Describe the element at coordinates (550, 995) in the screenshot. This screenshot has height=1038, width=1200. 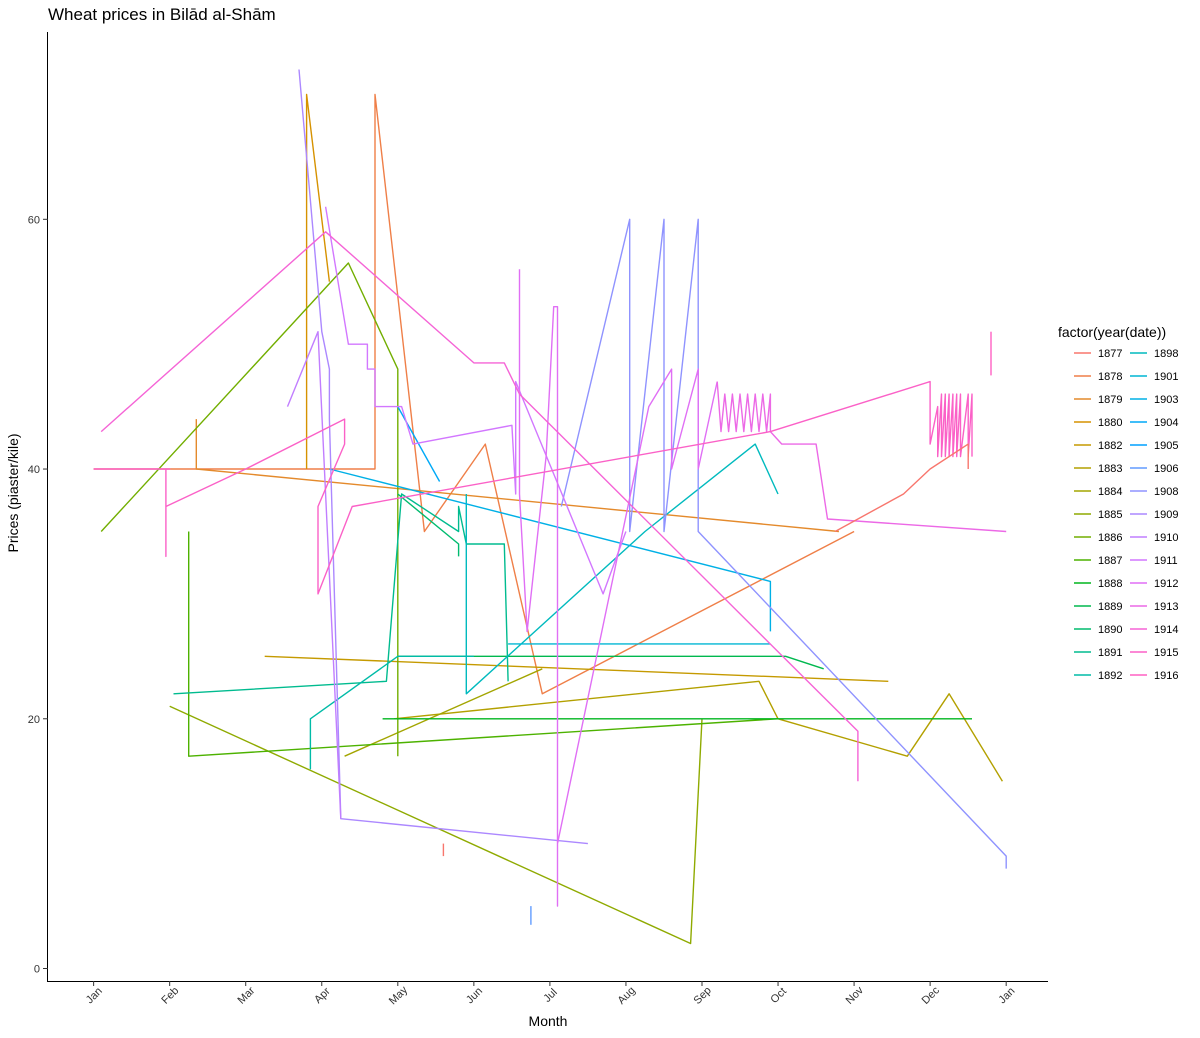
I see `x-tick-label: Jul` at that location.